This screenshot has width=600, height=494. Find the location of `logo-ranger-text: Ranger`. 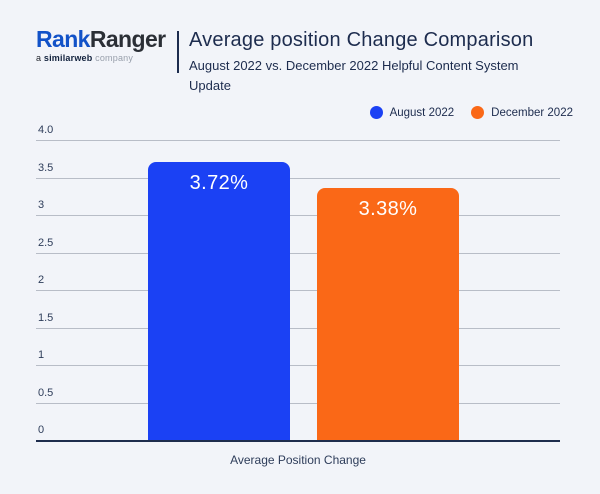

logo-ranger-text: Ranger is located at coordinates (127, 39).